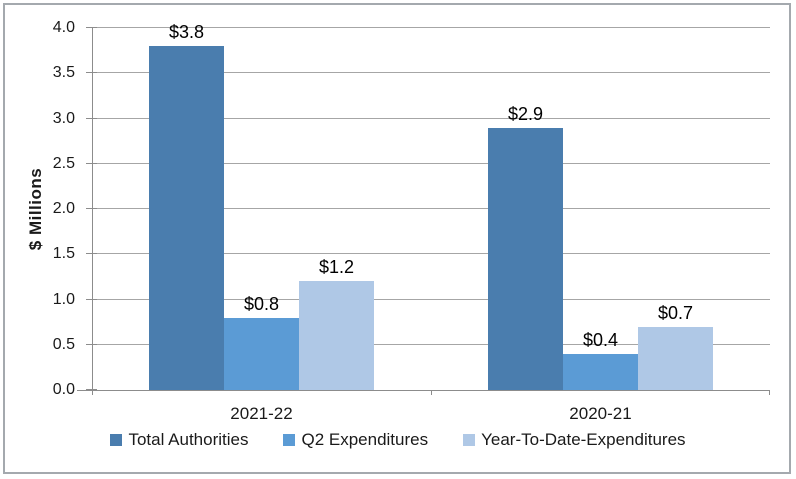 The height and width of the screenshot is (479, 796). Describe the element at coordinates (63, 163) in the screenshot. I see `y-tick-label: 2.5` at that location.